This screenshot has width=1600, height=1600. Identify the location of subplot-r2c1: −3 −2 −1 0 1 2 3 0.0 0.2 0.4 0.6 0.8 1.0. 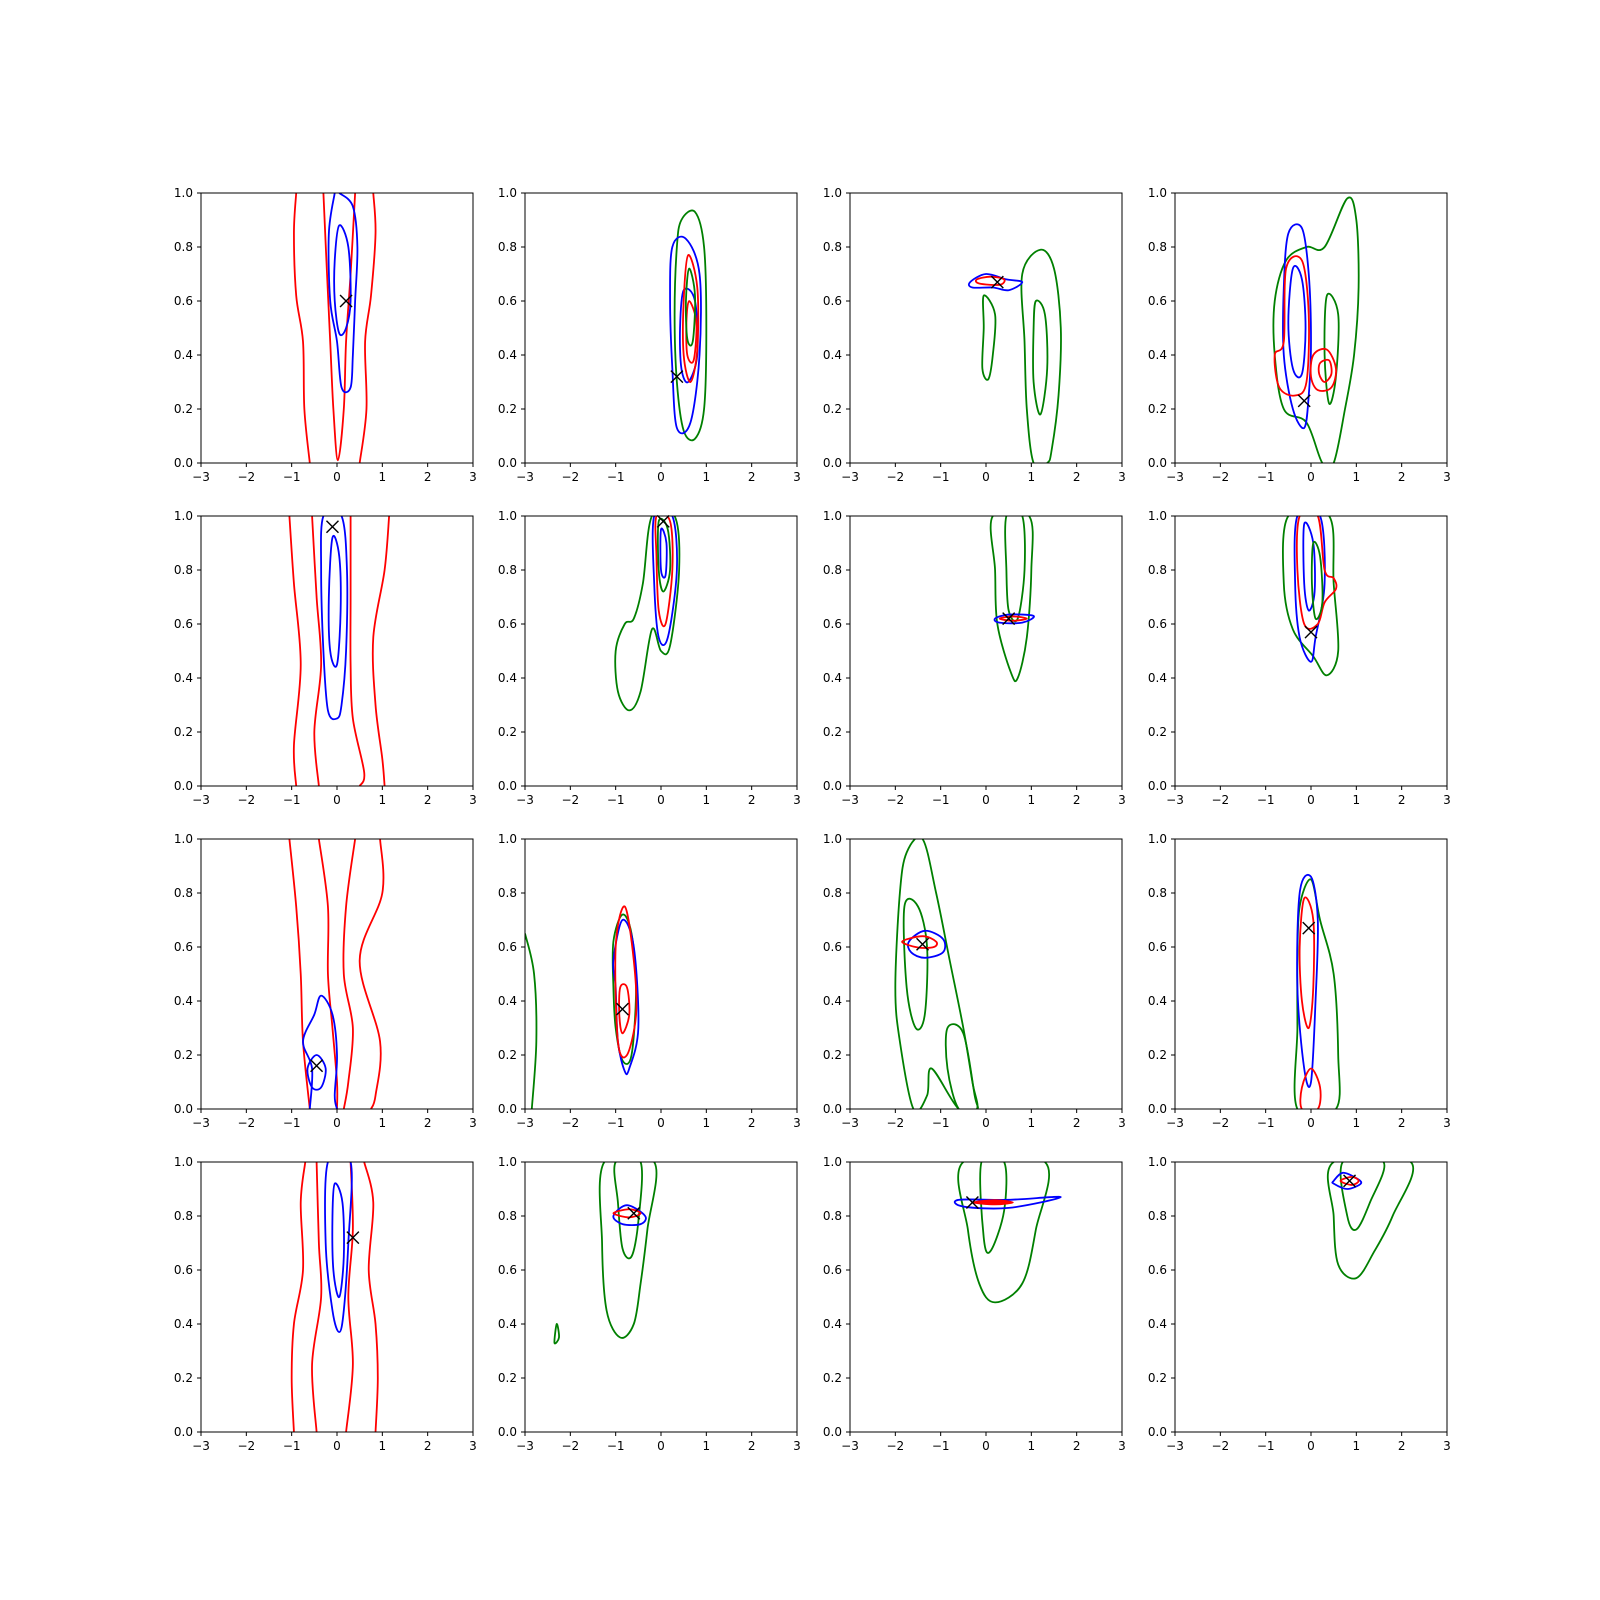
(325, 658).